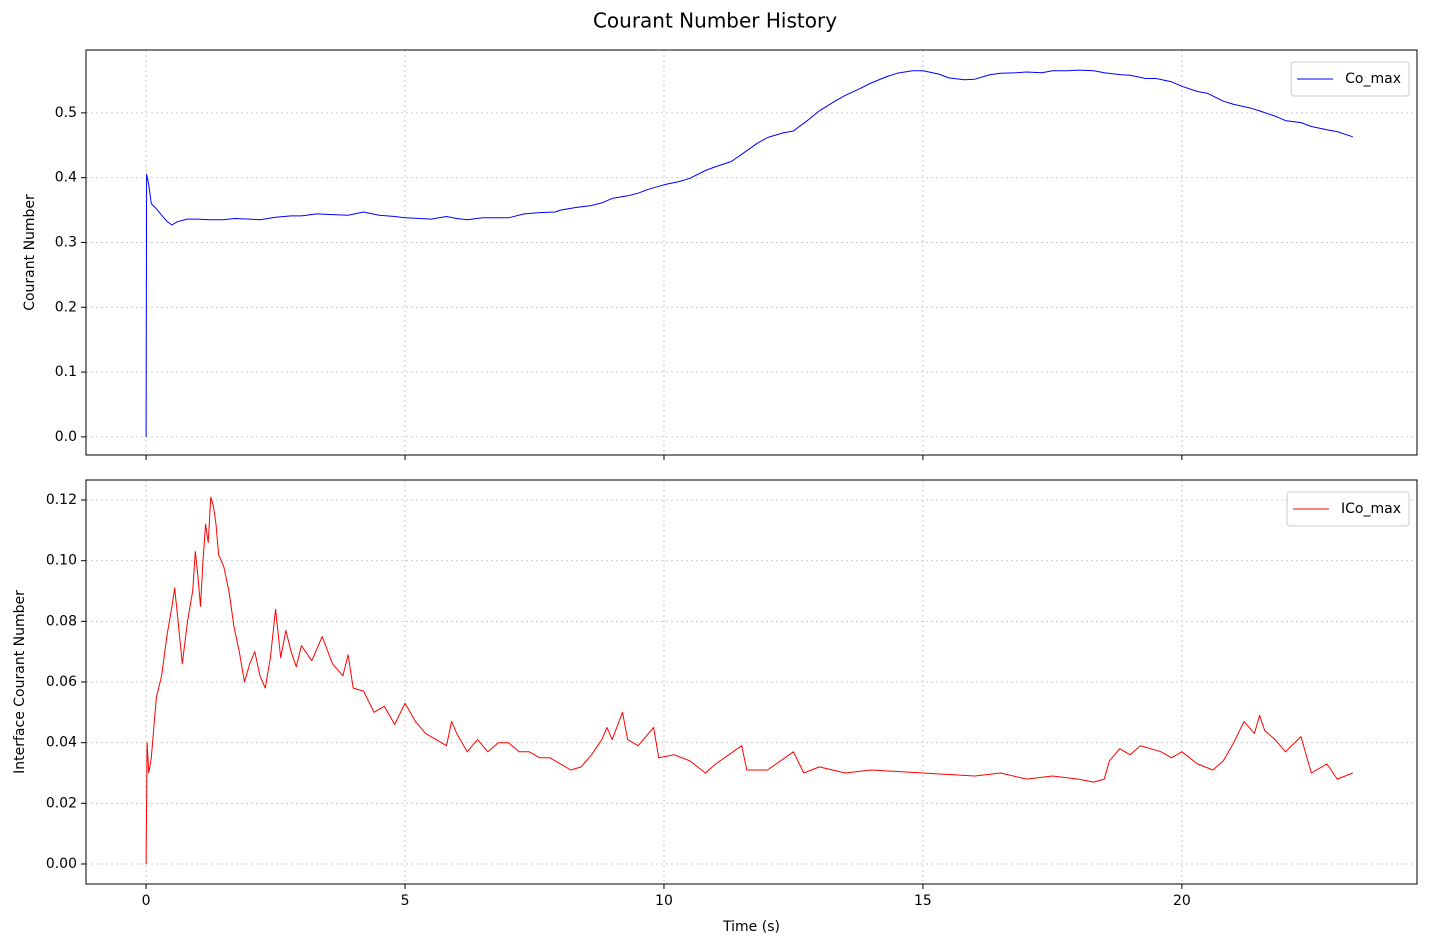 The height and width of the screenshot is (949, 1429). What do you see at coordinates (66, 372) in the screenshot?
I see `y-tick-label: 0.1` at bounding box center [66, 372].